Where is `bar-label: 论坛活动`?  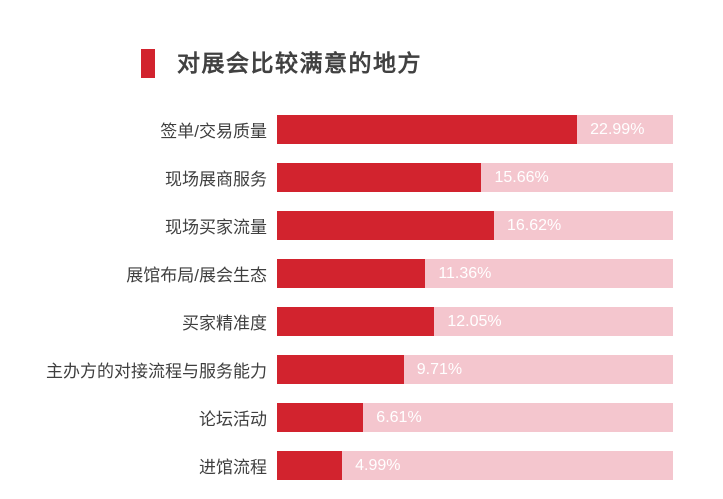 bar-label: 论坛活动 is located at coordinates (233, 419).